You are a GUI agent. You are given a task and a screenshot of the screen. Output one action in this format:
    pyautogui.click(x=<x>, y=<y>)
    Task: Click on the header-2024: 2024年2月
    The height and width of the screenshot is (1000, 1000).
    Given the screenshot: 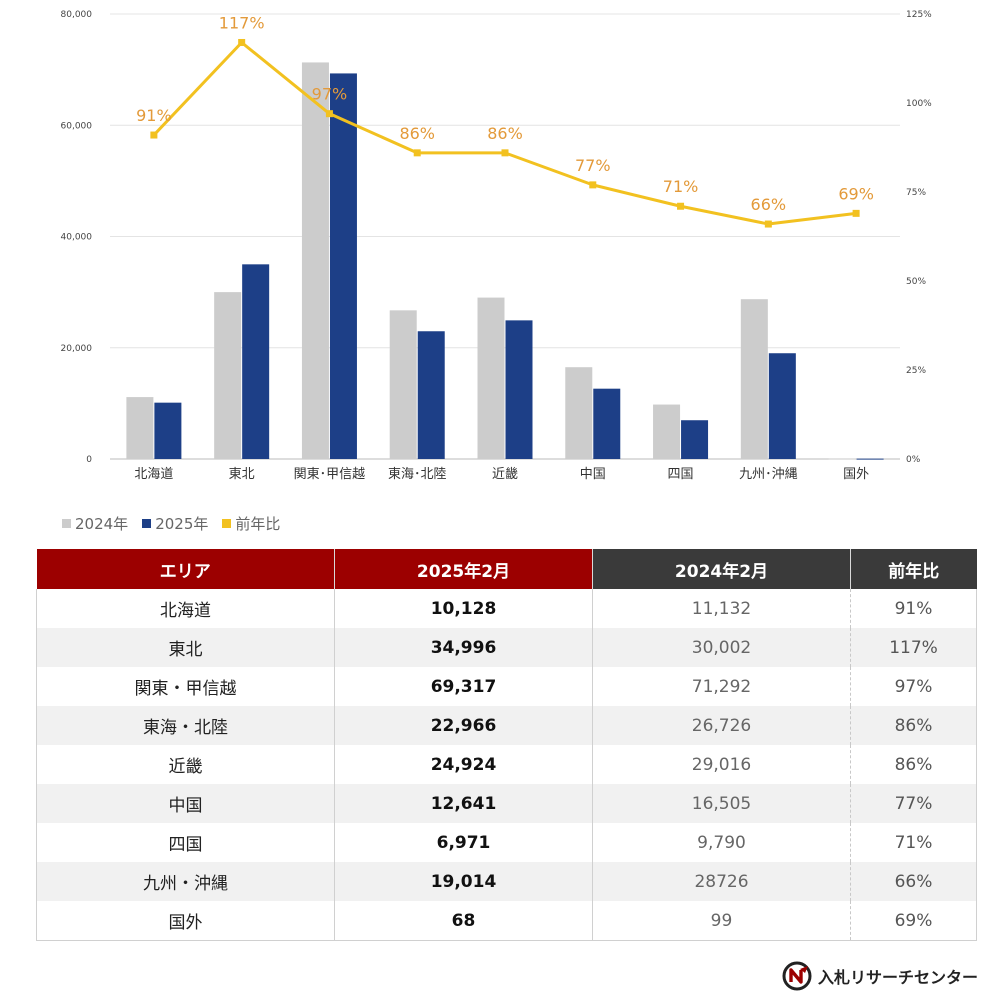 What is the action you would take?
    pyautogui.click(x=721, y=569)
    